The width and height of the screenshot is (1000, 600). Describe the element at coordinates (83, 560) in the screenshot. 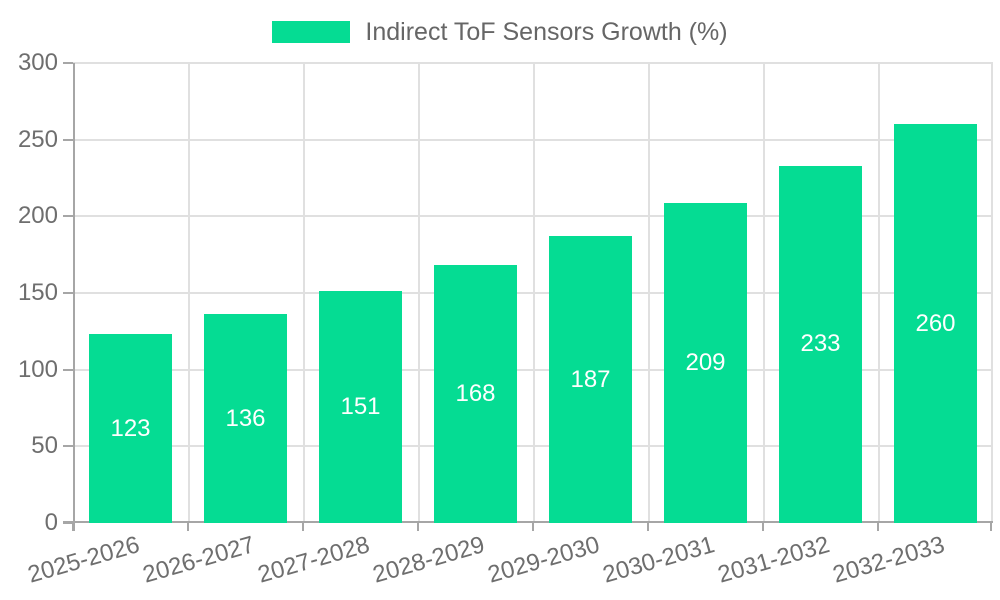

I see `x-tick-label: 2025-2026` at that location.